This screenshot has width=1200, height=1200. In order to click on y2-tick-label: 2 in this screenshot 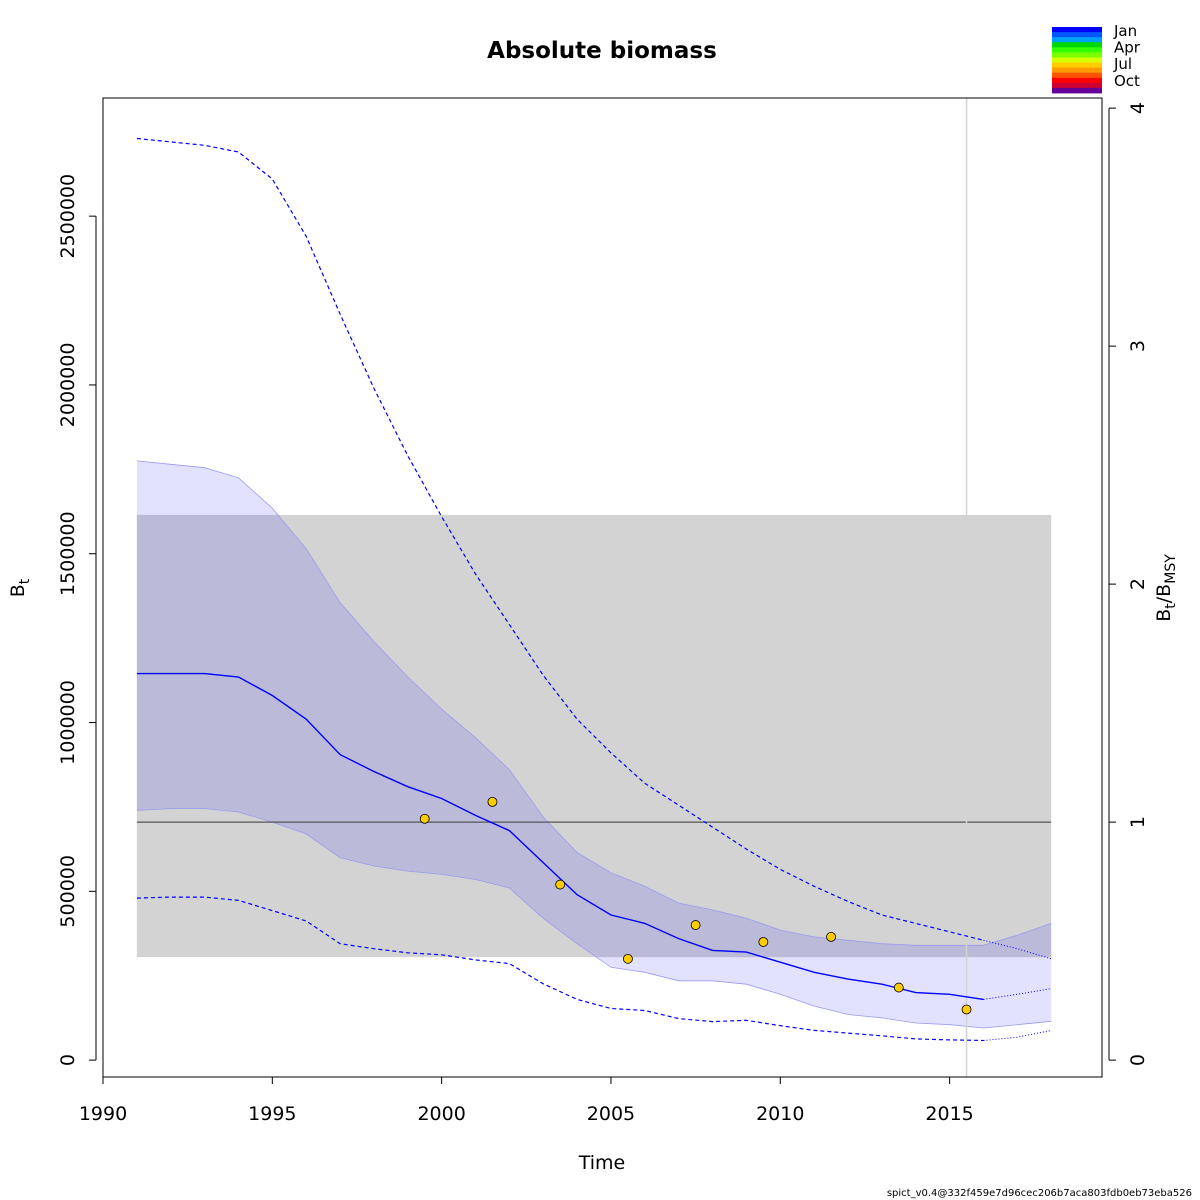, I will do `click(1138, 584)`.